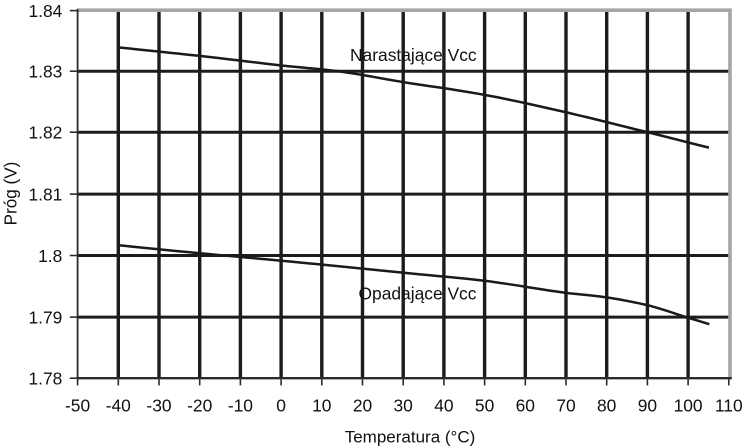 The height and width of the screenshot is (448, 749). What do you see at coordinates (45, 11) in the screenshot?
I see `svg-text: 1.84` at bounding box center [45, 11].